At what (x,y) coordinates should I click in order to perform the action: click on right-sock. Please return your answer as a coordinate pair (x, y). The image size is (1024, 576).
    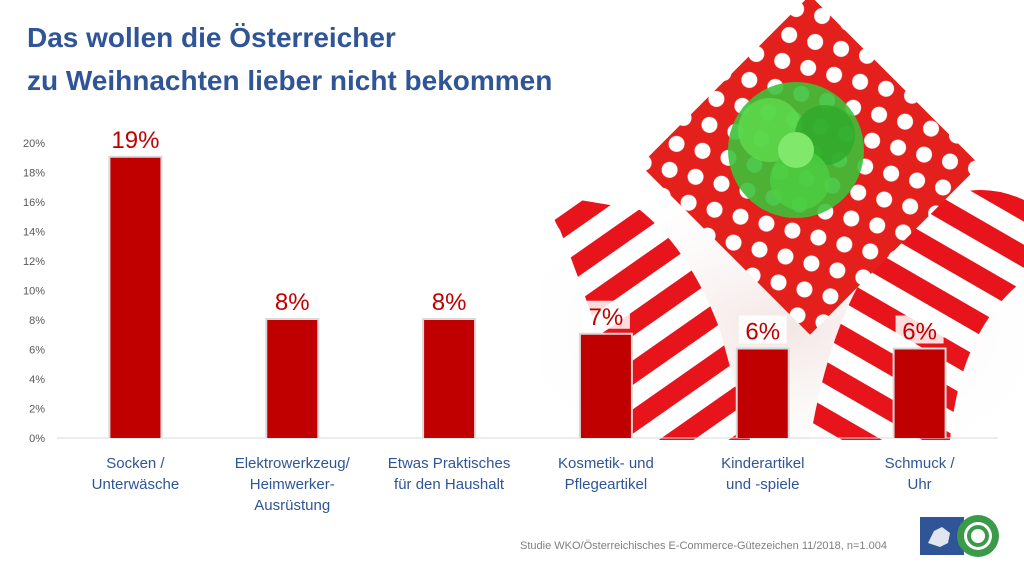
    Looking at the image, I should click on (917, 315).